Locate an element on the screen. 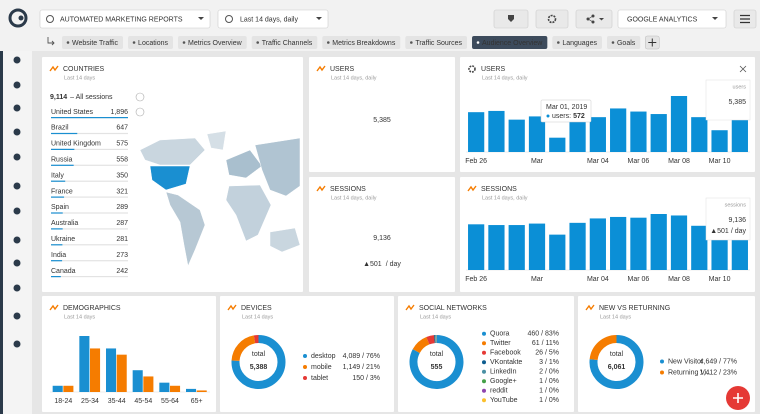 This screenshot has height=414, width=760. tab-label: Metrics Breakdowns is located at coordinates (364, 43).